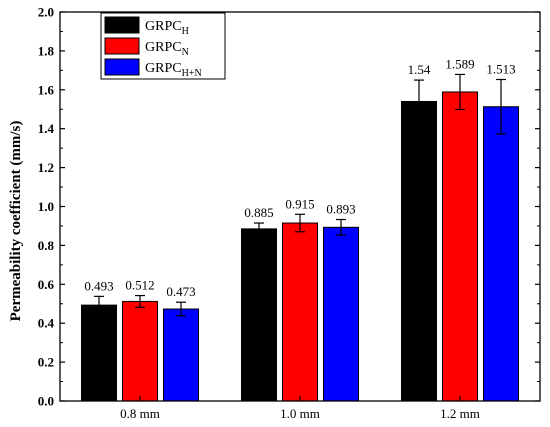 This screenshot has height=427, width=550. What do you see at coordinates (167, 49) in the screenshot?
I see `legend-label: GRPCN` at bounding box center [167, 49].